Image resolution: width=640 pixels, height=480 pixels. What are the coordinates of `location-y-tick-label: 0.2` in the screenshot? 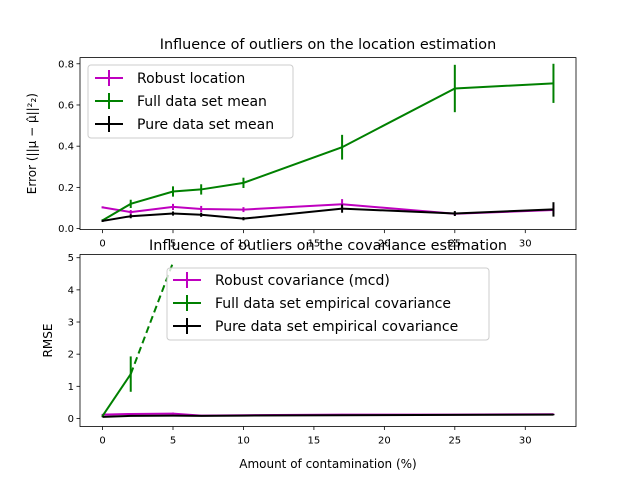 It's located at (66, 188).